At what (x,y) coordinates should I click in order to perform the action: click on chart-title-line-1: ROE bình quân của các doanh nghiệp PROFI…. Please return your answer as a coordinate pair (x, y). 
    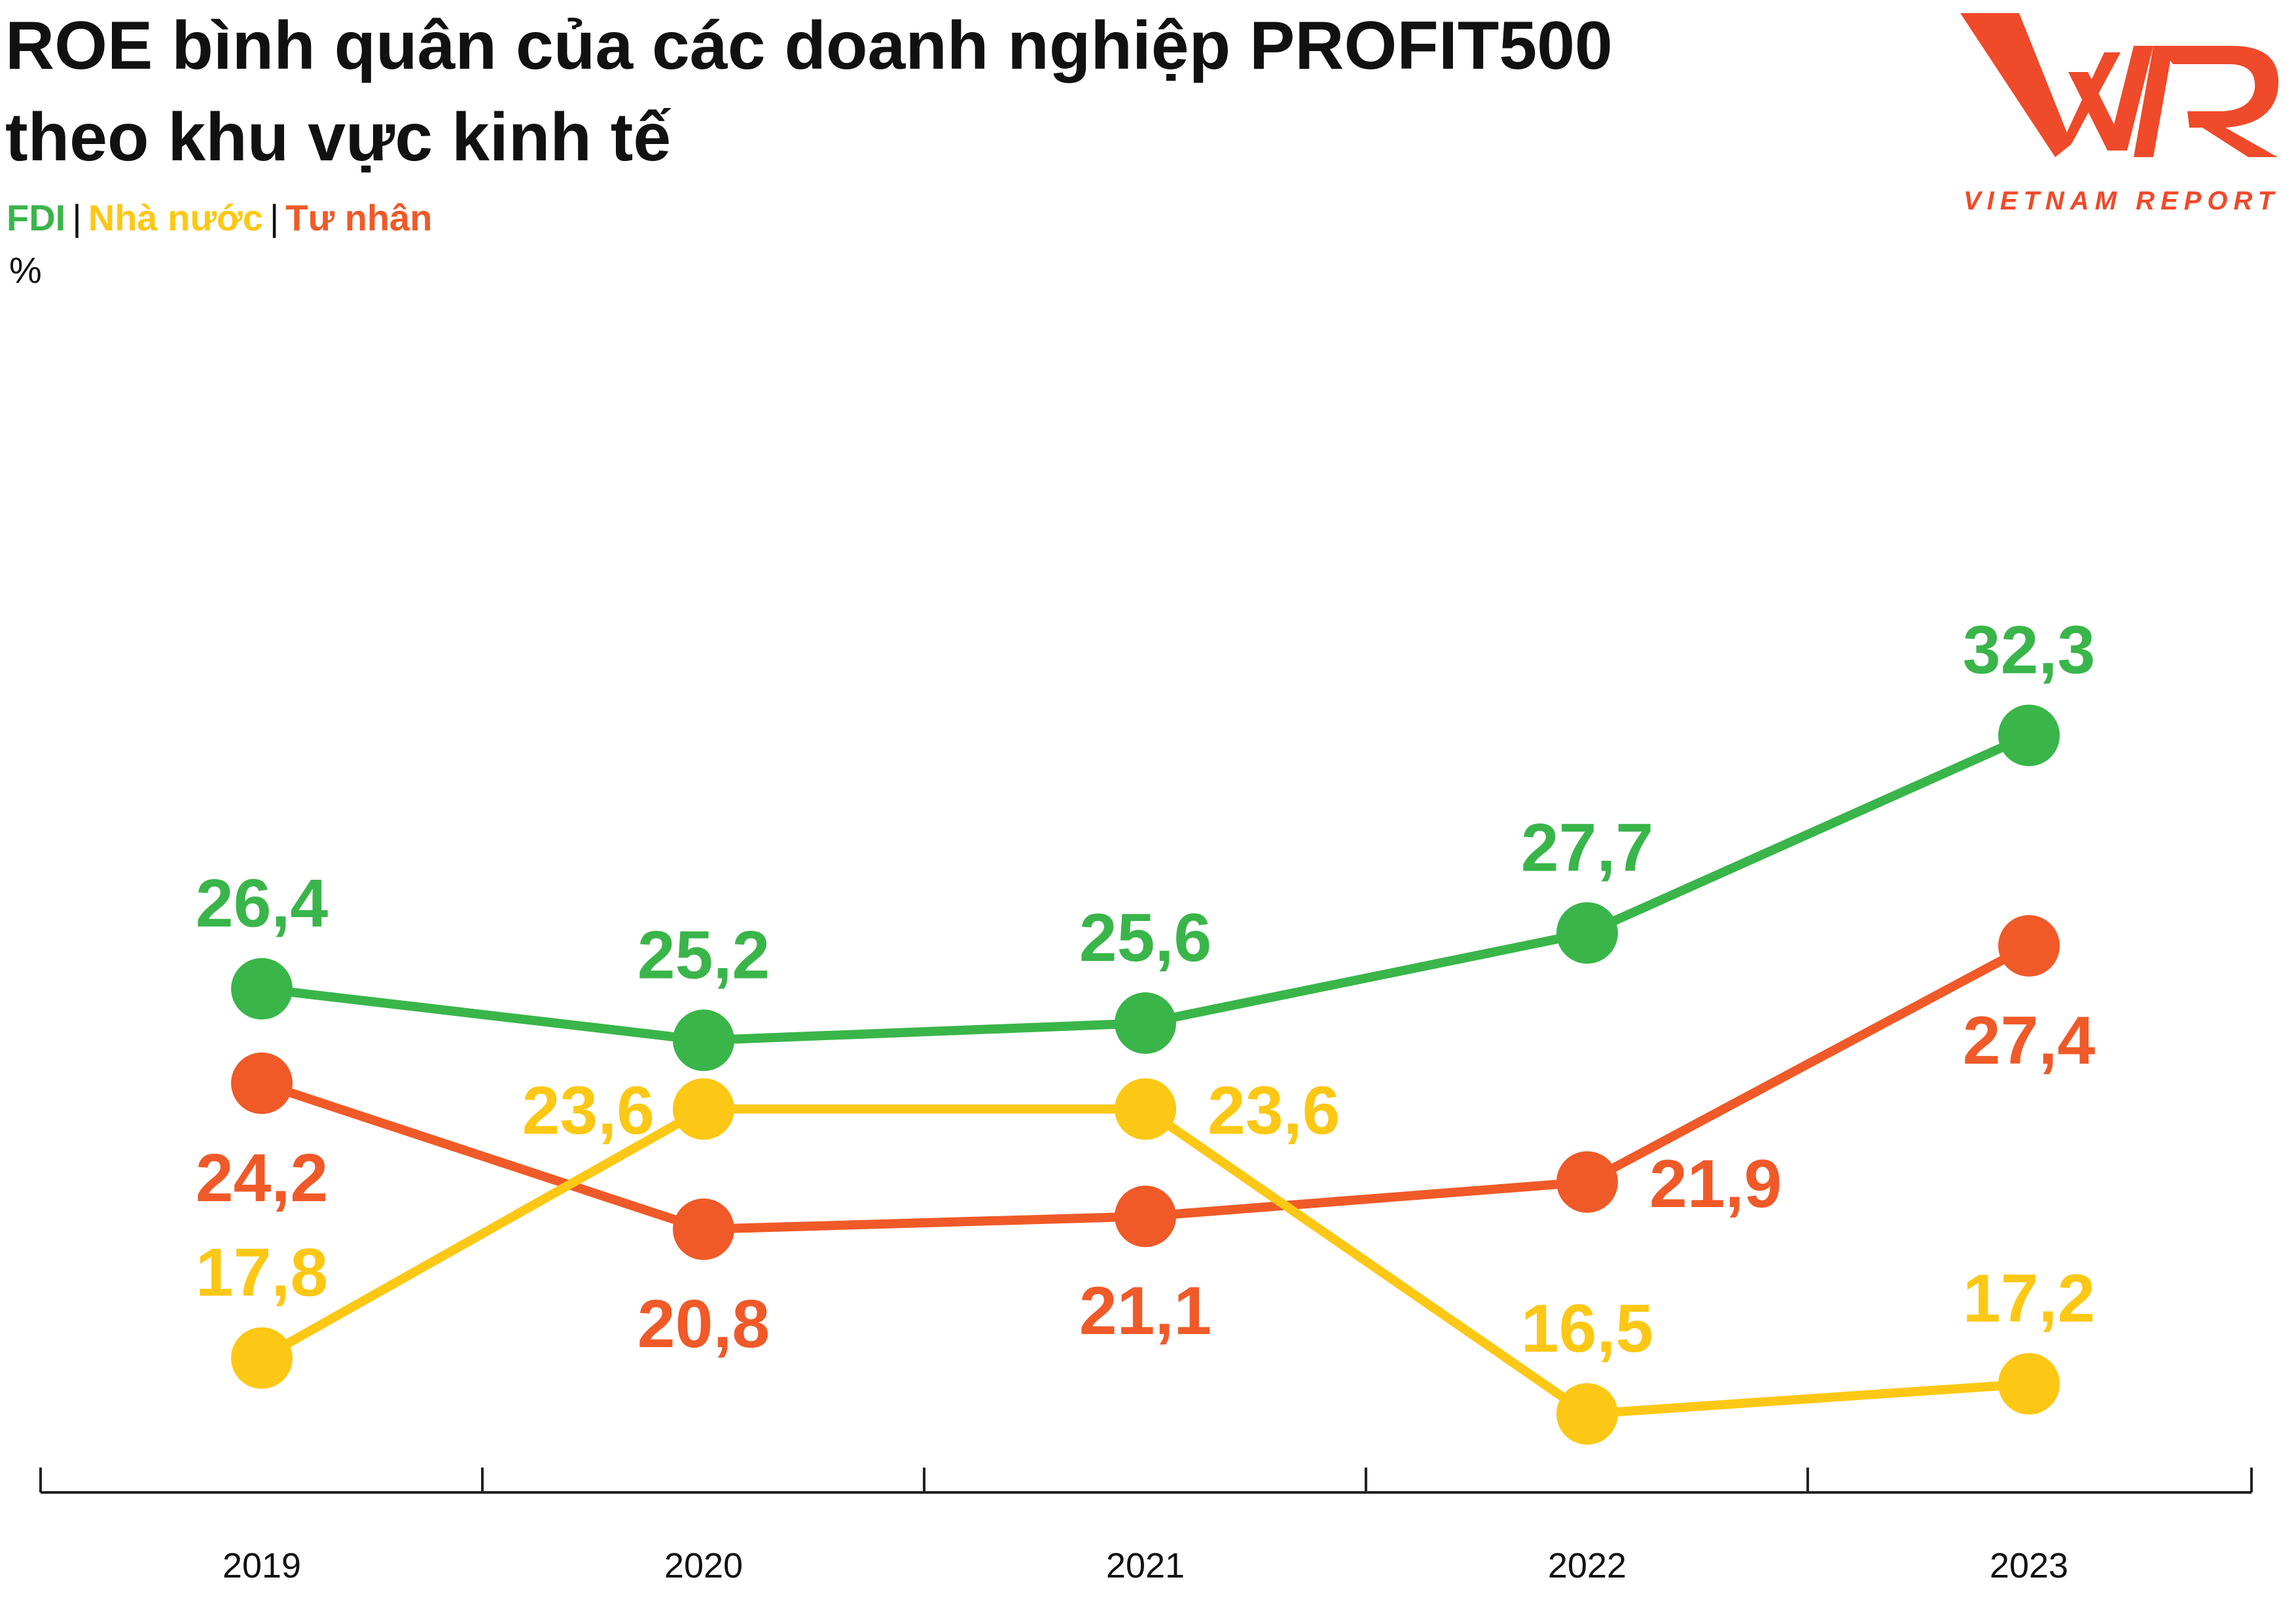
    Looking at the image, I should click on (809, 46).